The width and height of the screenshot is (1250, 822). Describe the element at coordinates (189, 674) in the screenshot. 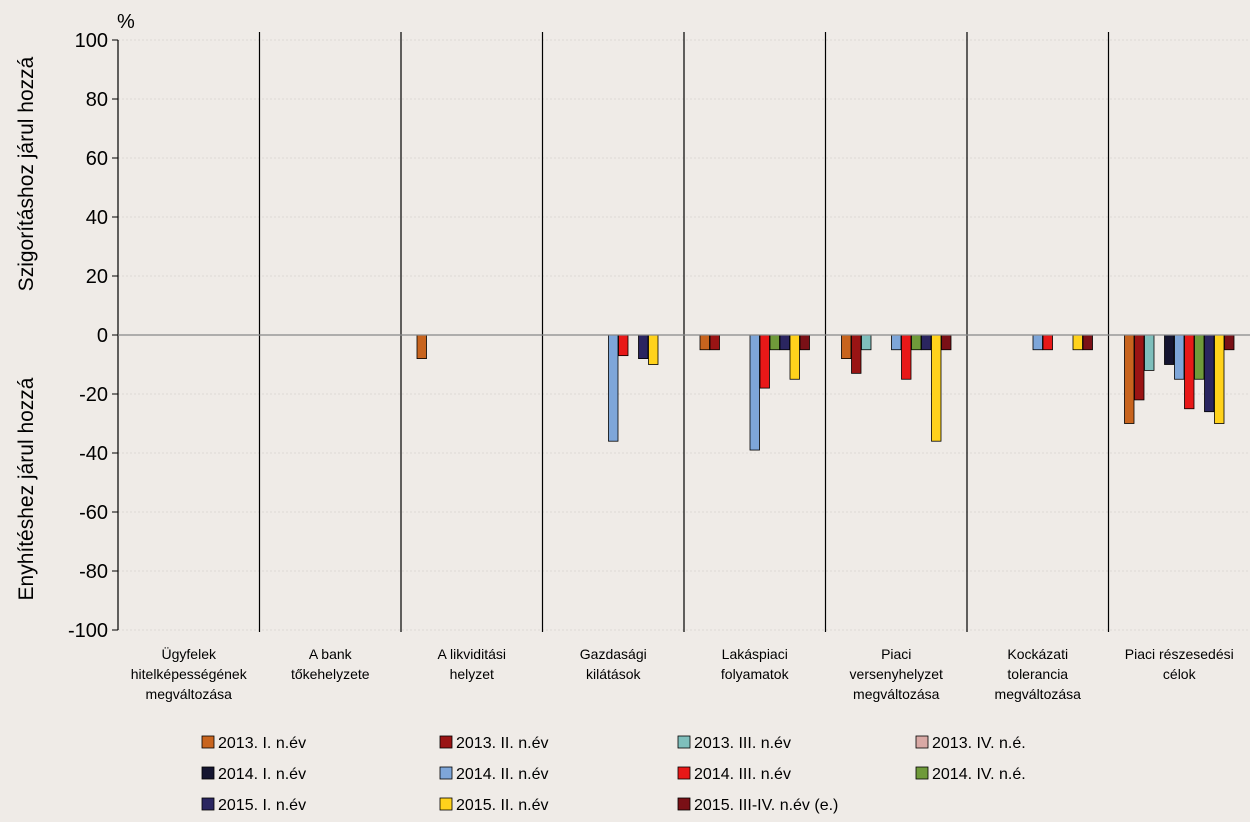

I see `category-label: hitelképességének` at that location.